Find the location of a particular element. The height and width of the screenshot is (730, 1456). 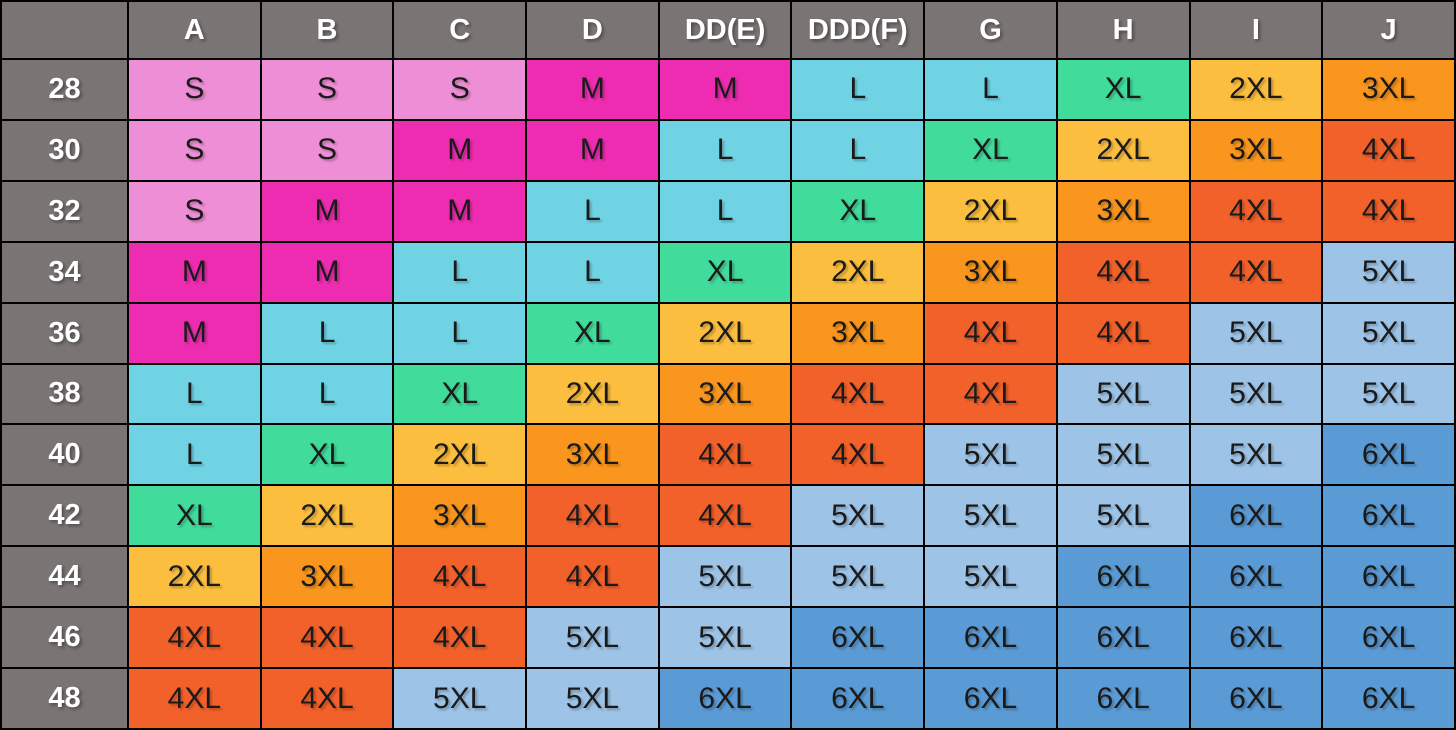

column-header-j: J is located at coordinates (1388, 30).